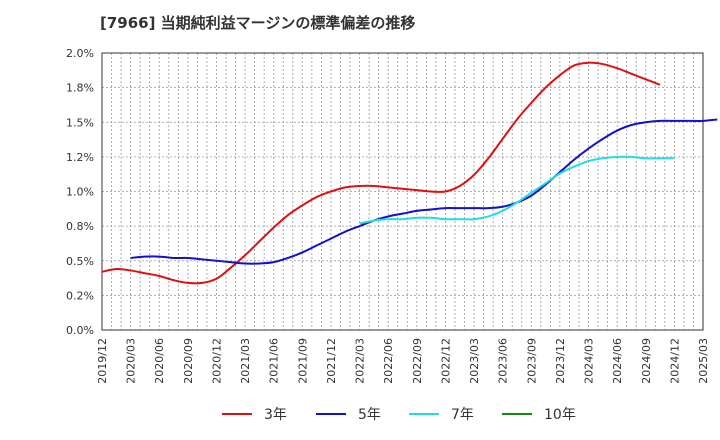 Image resolution: width=720 pixels, height=440 pixels. I want to click on x-tick-label: 2024/09, so click(646, 361).